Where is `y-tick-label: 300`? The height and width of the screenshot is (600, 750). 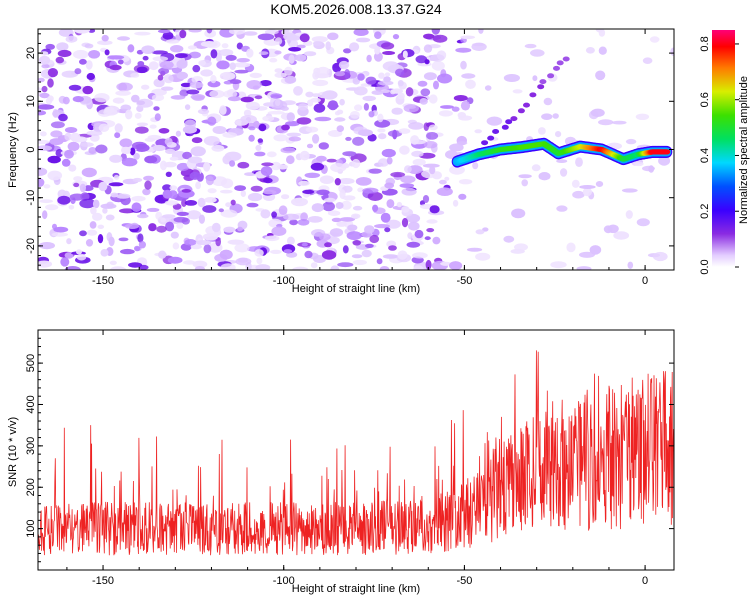
y-tick-label: 300 is located at coordinates (31, 446).